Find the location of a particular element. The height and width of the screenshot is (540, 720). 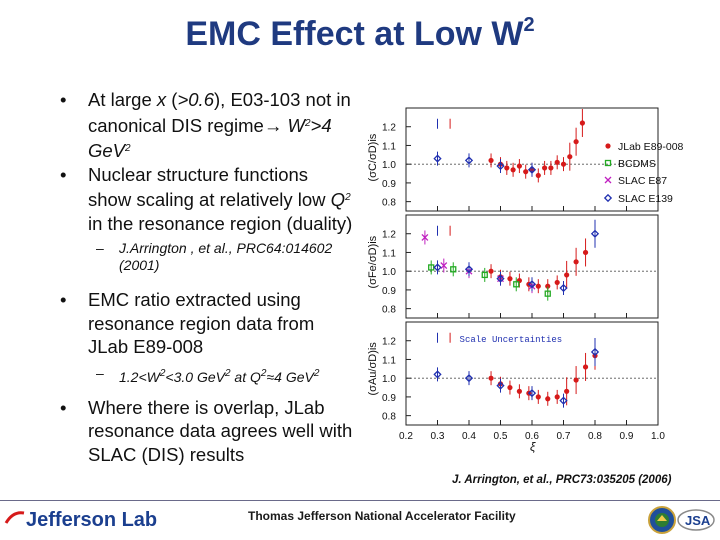

x-tick-label: 0.8 is located at coordinates (595, 436).